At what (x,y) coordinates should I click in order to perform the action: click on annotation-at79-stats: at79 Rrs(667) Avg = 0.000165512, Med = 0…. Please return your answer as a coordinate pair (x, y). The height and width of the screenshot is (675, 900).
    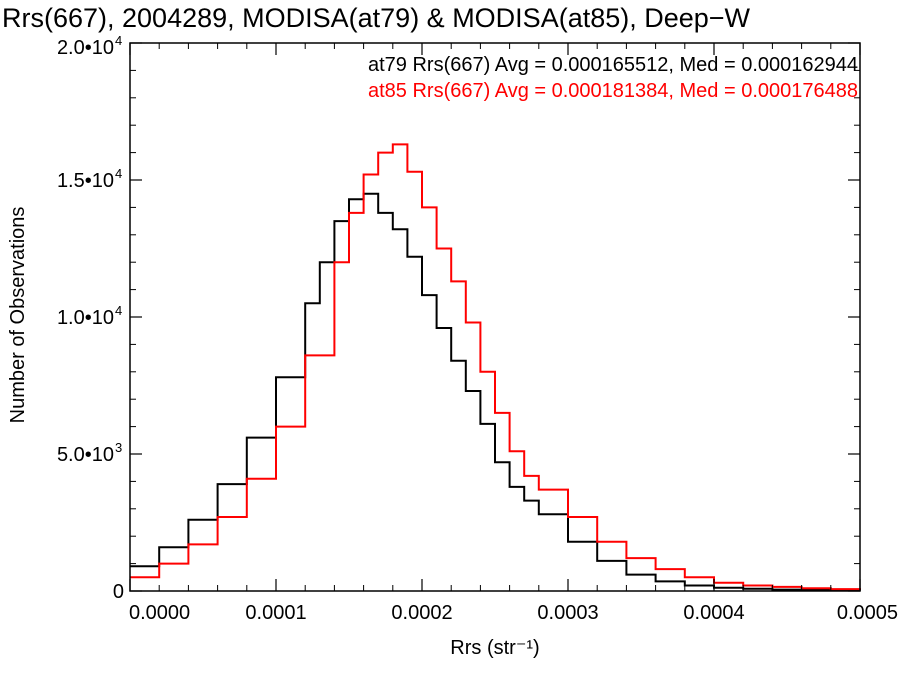
    Looking at the image, I should click on (613, 65).